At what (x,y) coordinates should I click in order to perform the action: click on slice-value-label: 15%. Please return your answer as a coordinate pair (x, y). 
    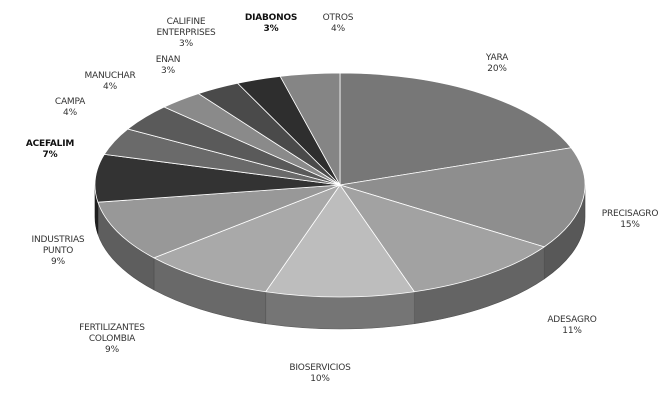
    Looking at the image, I should click on (630, 225).